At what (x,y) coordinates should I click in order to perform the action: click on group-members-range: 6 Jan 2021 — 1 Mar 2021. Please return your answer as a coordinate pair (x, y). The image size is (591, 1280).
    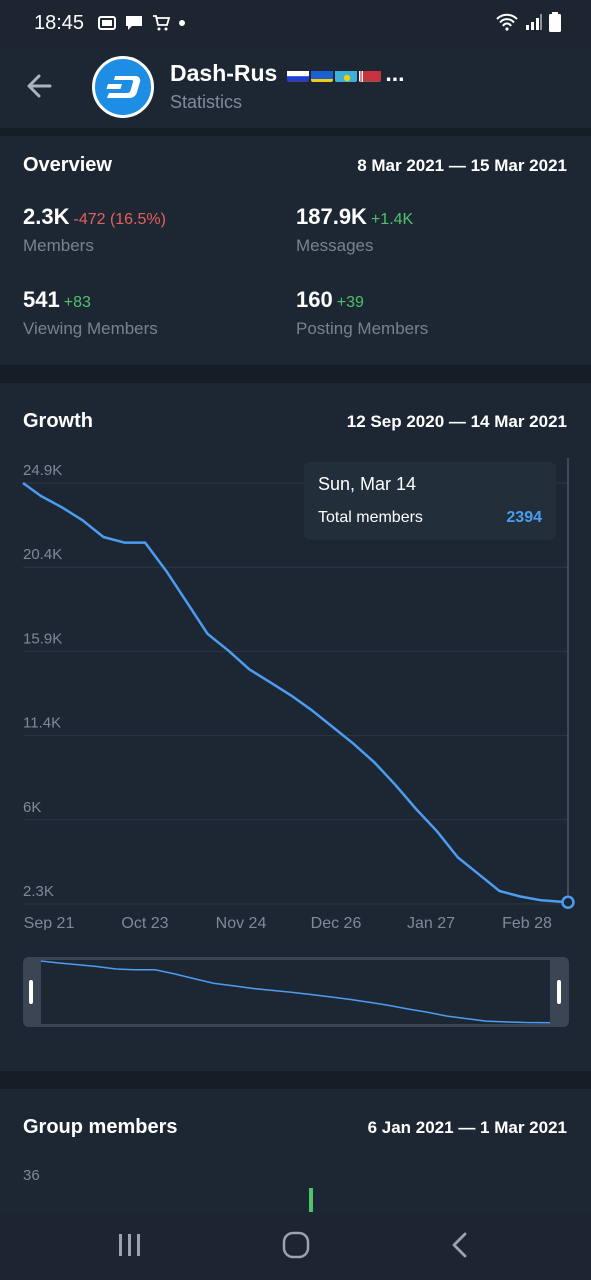
    Looking at the image, I should click on (467, 1127).